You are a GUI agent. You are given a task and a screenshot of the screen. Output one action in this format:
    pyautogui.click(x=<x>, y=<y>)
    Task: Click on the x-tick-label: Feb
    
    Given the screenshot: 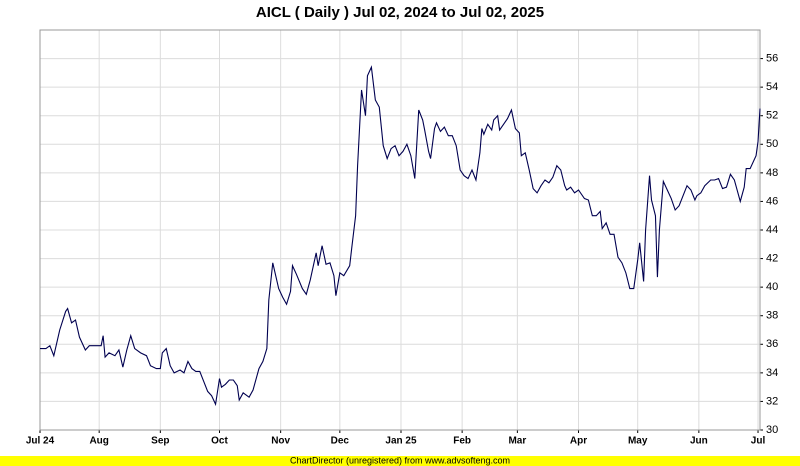 What is the action you would take?
    pyautogui.click(x=462, y=441)
    